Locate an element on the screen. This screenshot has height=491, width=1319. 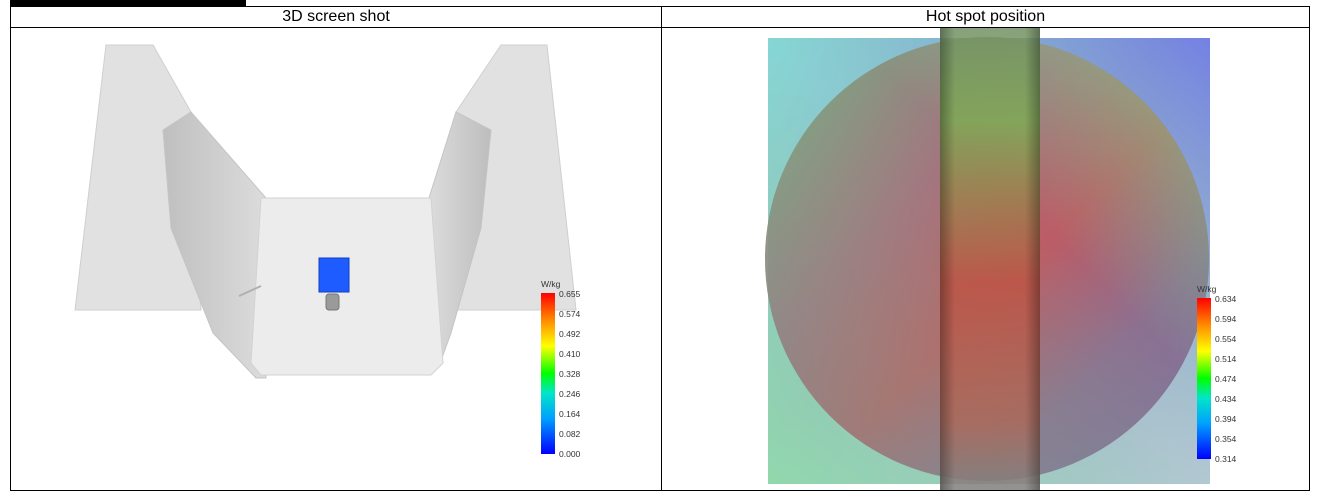
header-black-bar is located at coordinates (128, 3).